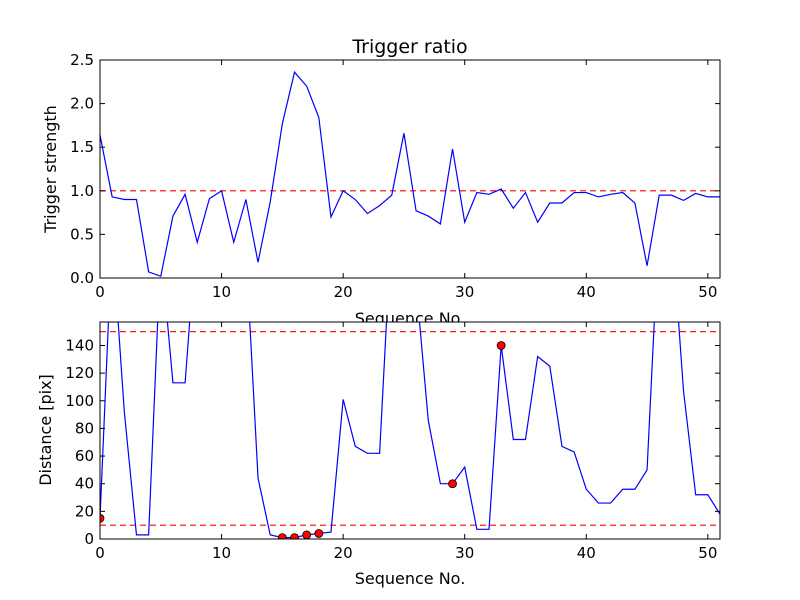 The height and width of the screenshot is (600, 800). What do you see at coordinates (82, 104) in the screenshot?
I see `y-tick-label: 2.0` at bounding box center [82, 104].